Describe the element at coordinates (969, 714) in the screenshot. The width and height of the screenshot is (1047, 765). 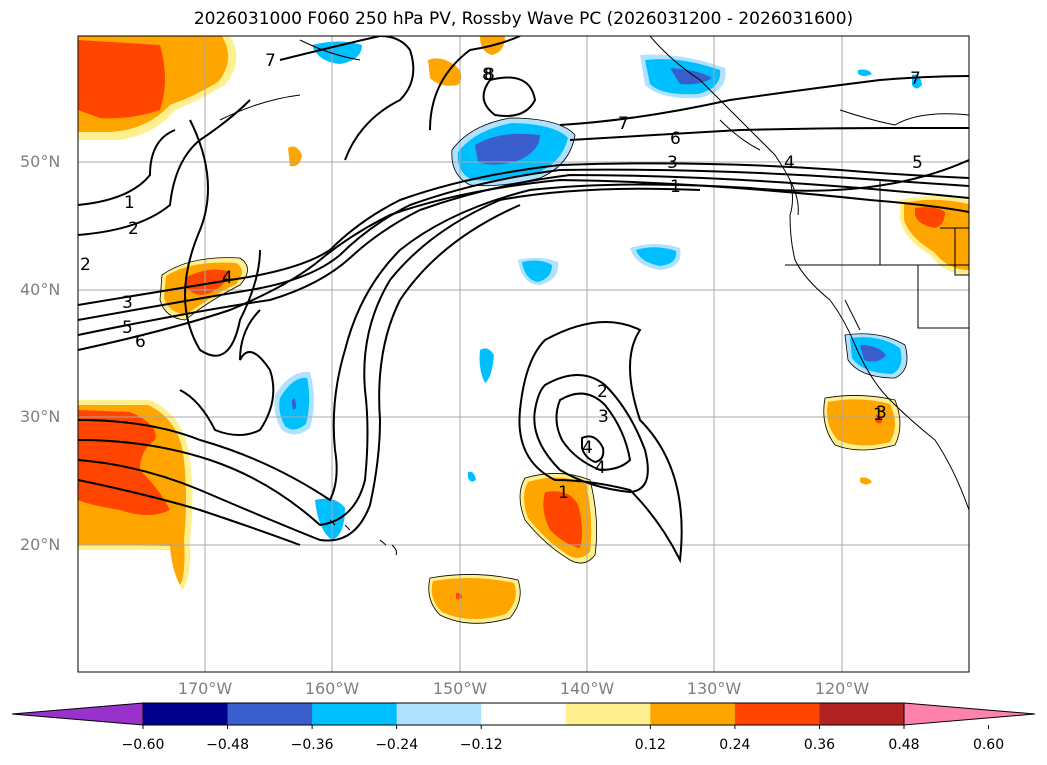
I see `colorbar-extend-high` at that location.